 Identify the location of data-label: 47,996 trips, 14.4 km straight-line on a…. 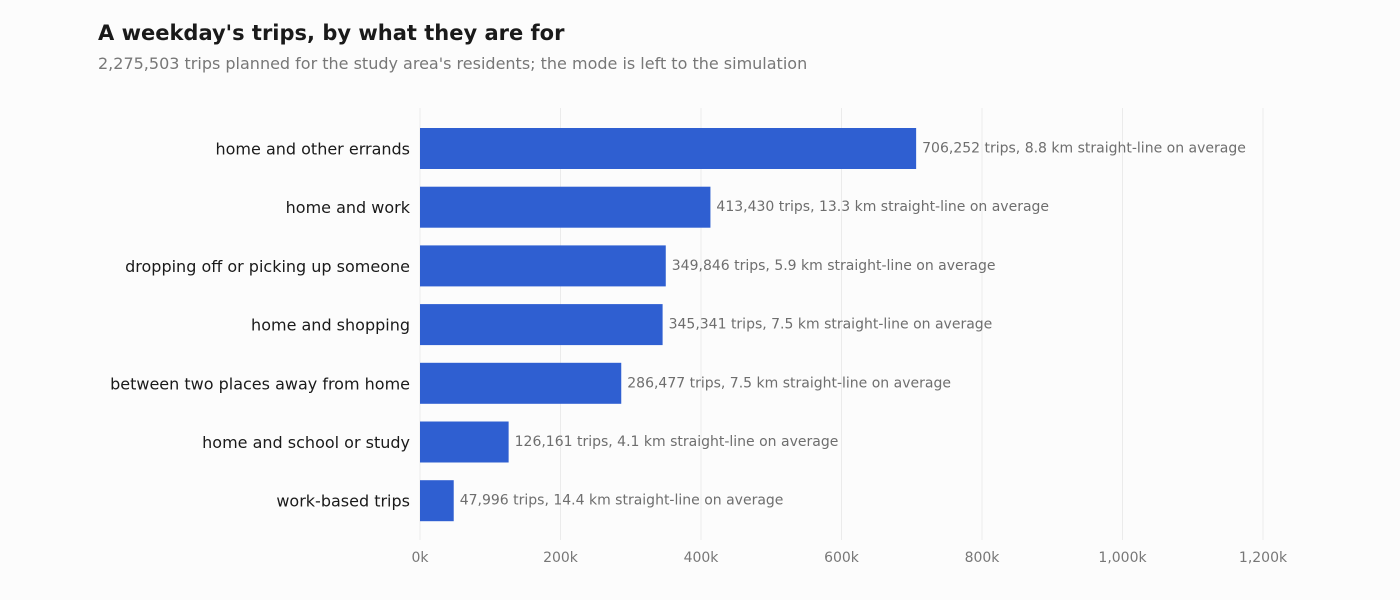
(622, 501).